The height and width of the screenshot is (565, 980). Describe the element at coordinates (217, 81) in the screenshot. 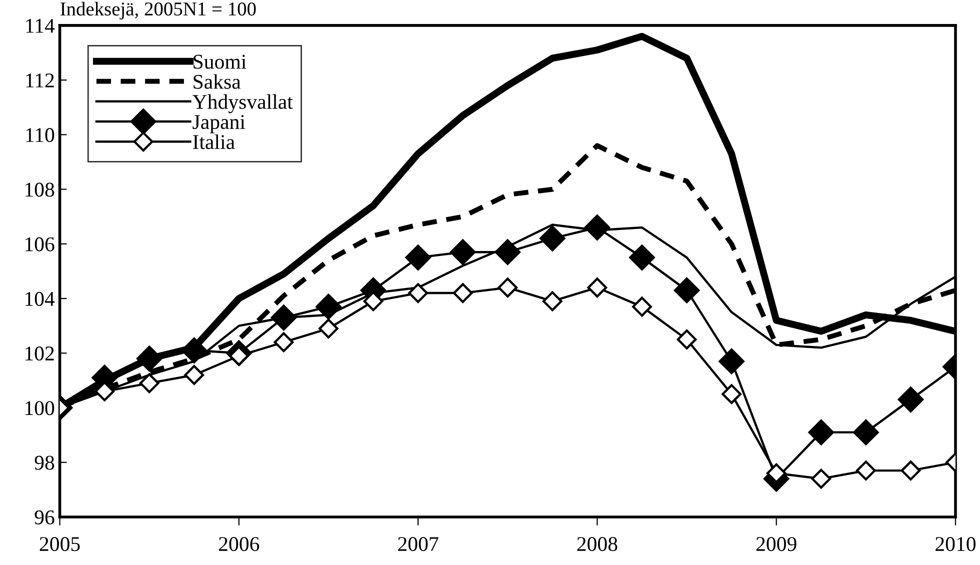

I see `legend-label: Saksa` at that location.